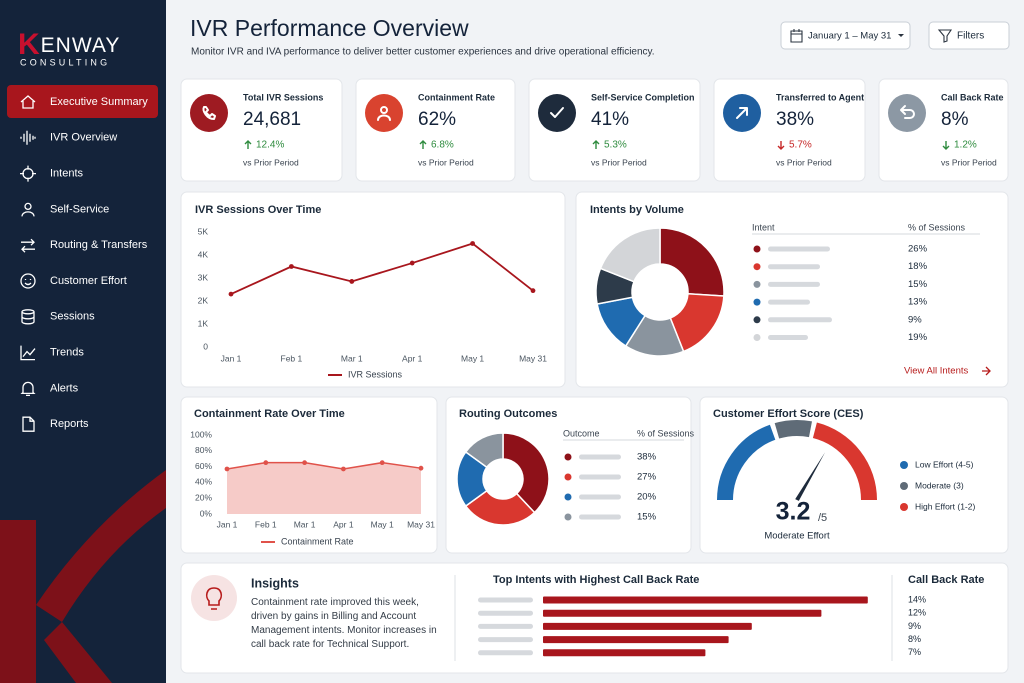  I want to click on chart-title: Intents by Volume, so click(637, 210).